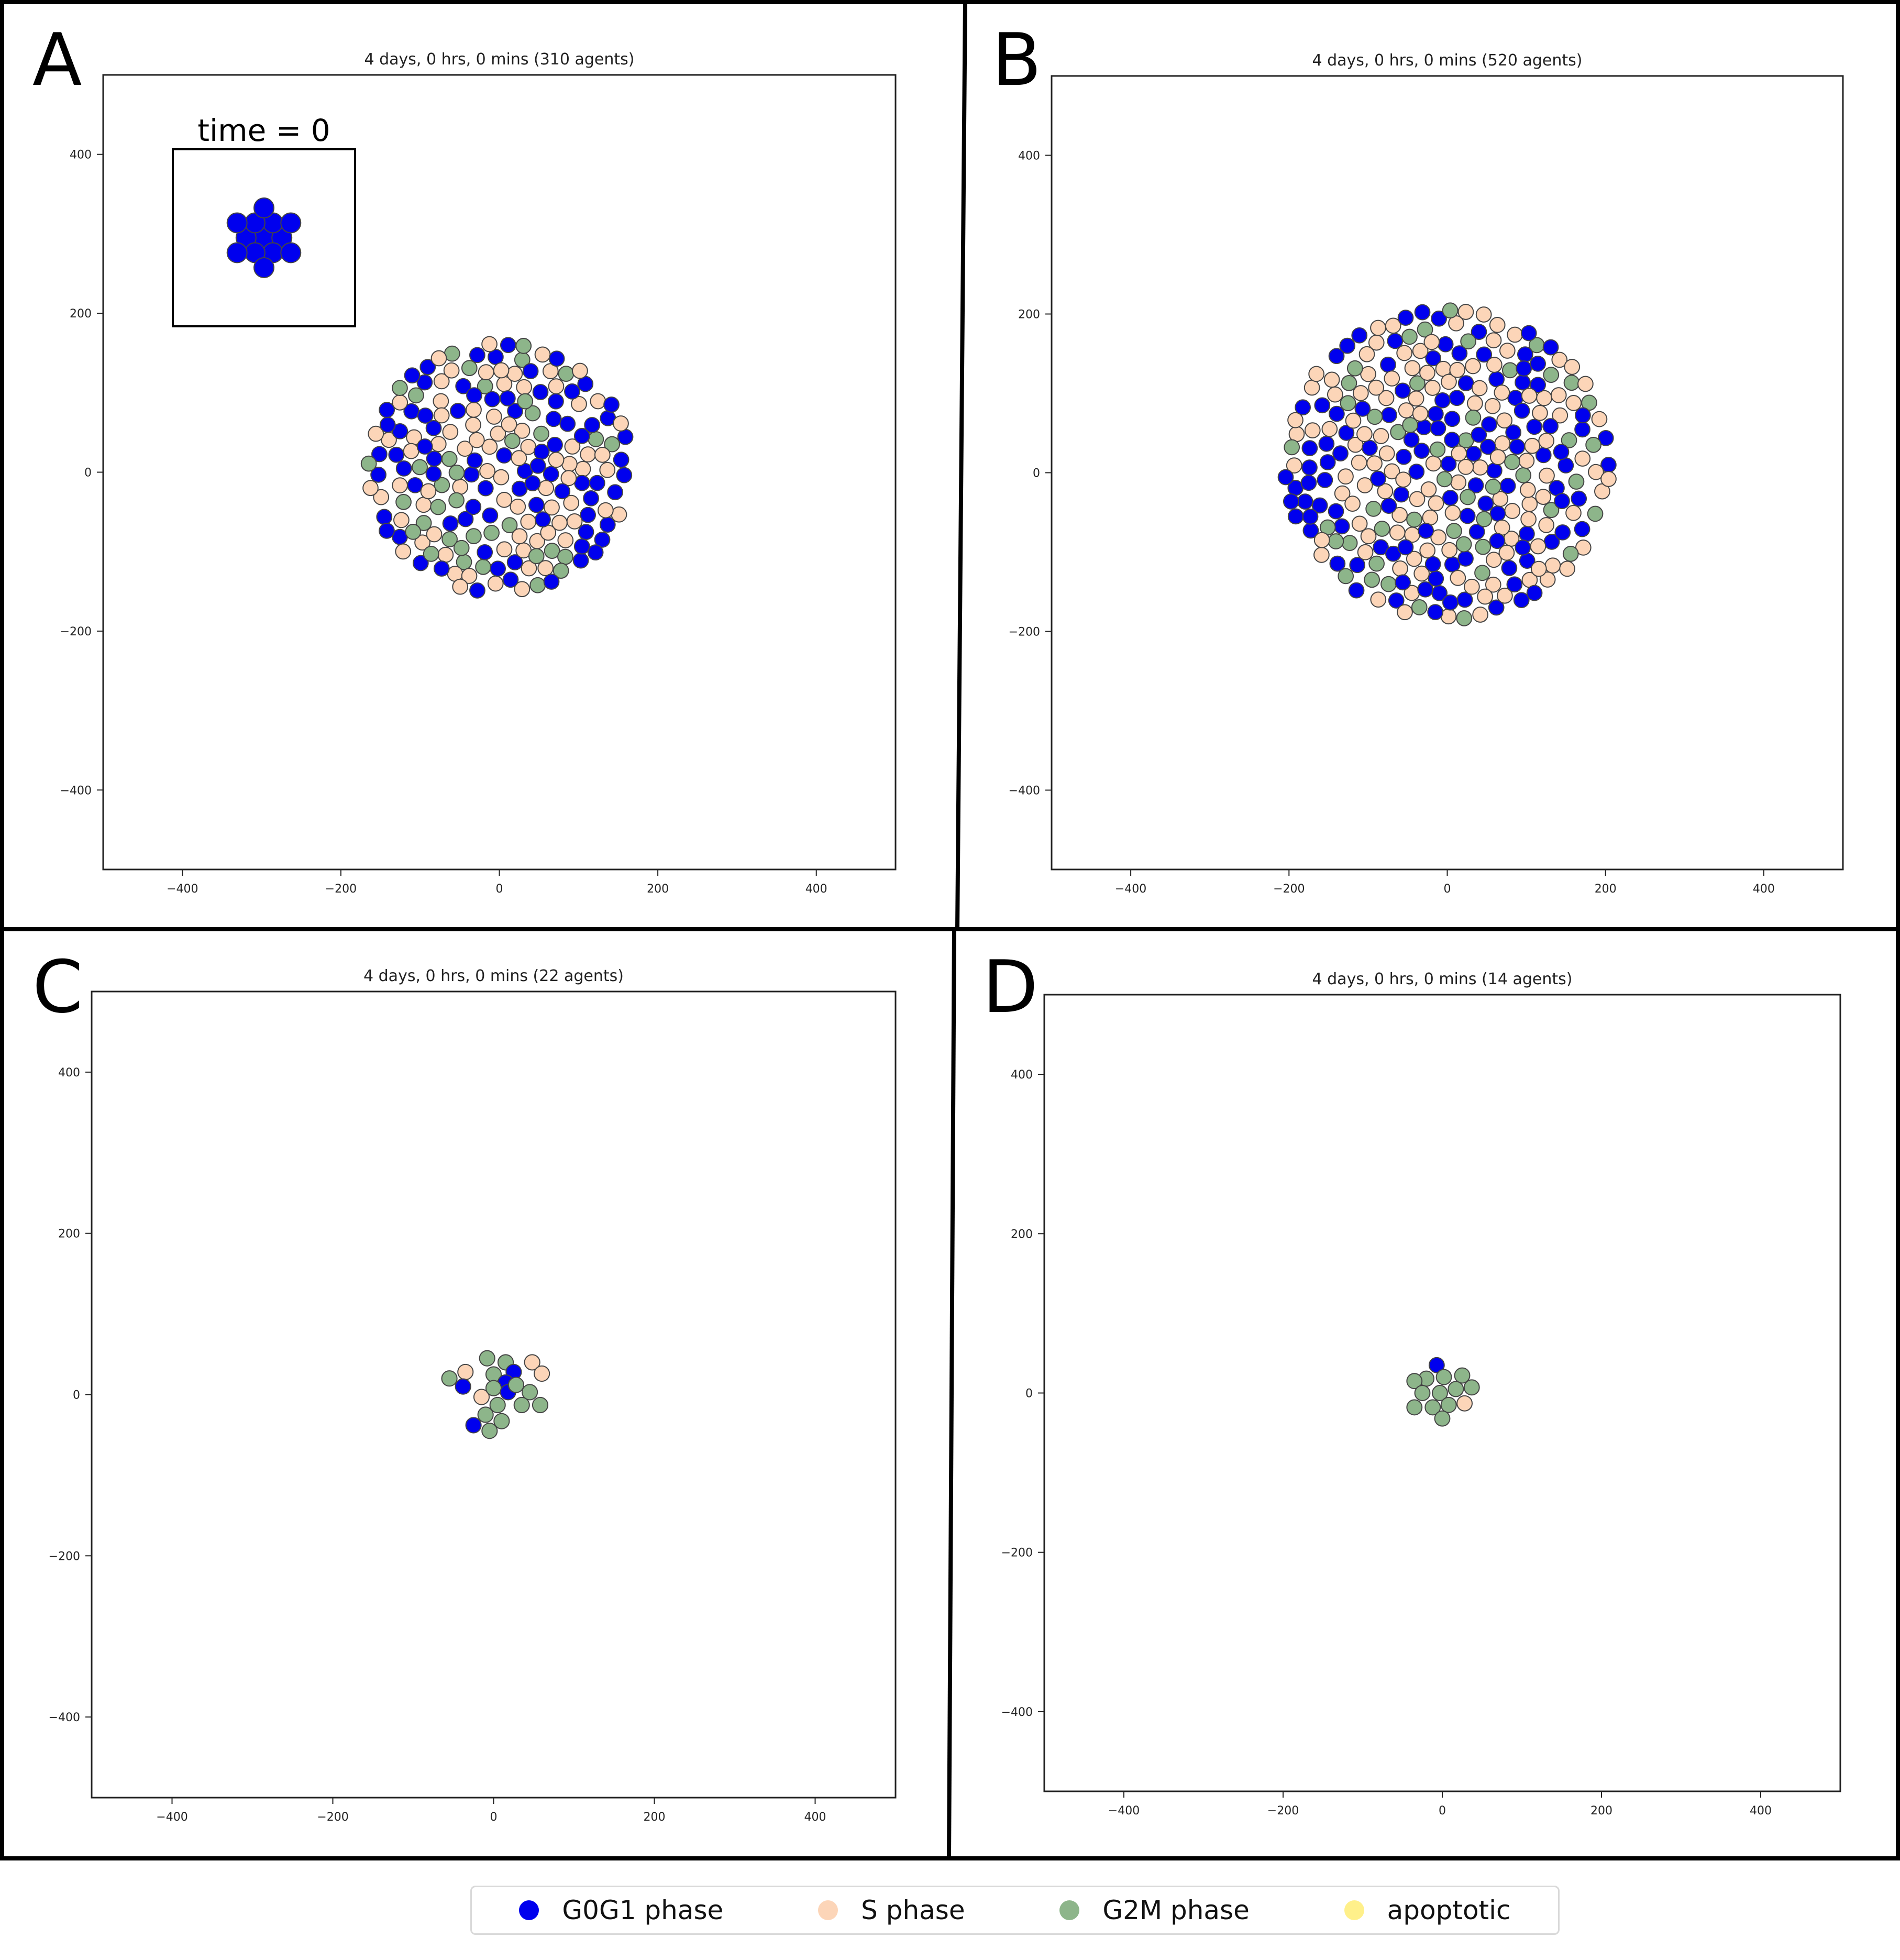  I want to click on legend-label-apoptotic: apoptotic, so click(1449, 1910).